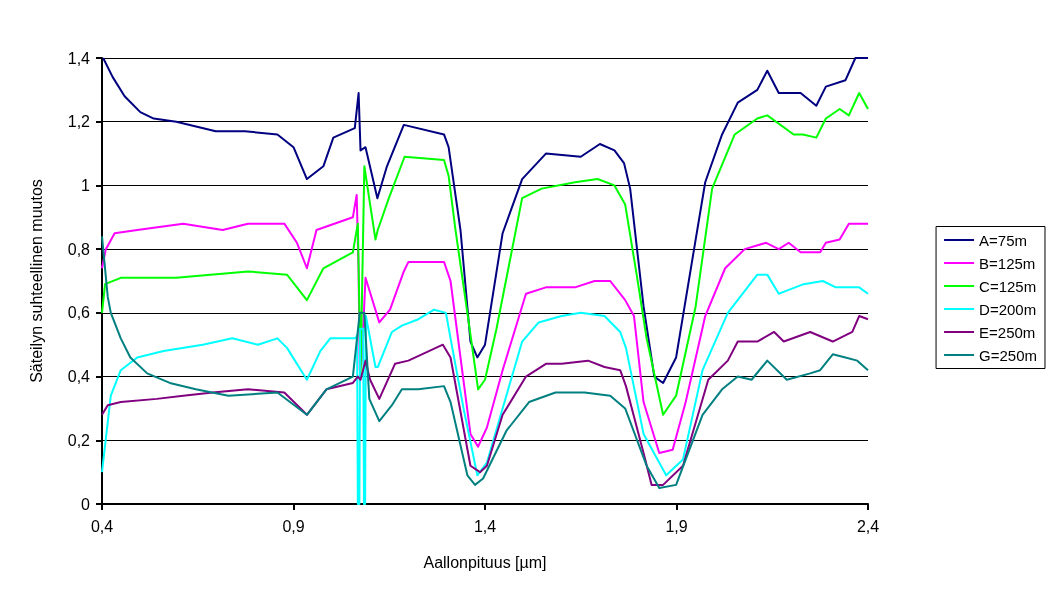 This screenshot has height=595, width=1061. Describe the element at coordinates (485, 562) in the screenshot. I see `x-axis-title: Aallonpituus [µm]` at that location.